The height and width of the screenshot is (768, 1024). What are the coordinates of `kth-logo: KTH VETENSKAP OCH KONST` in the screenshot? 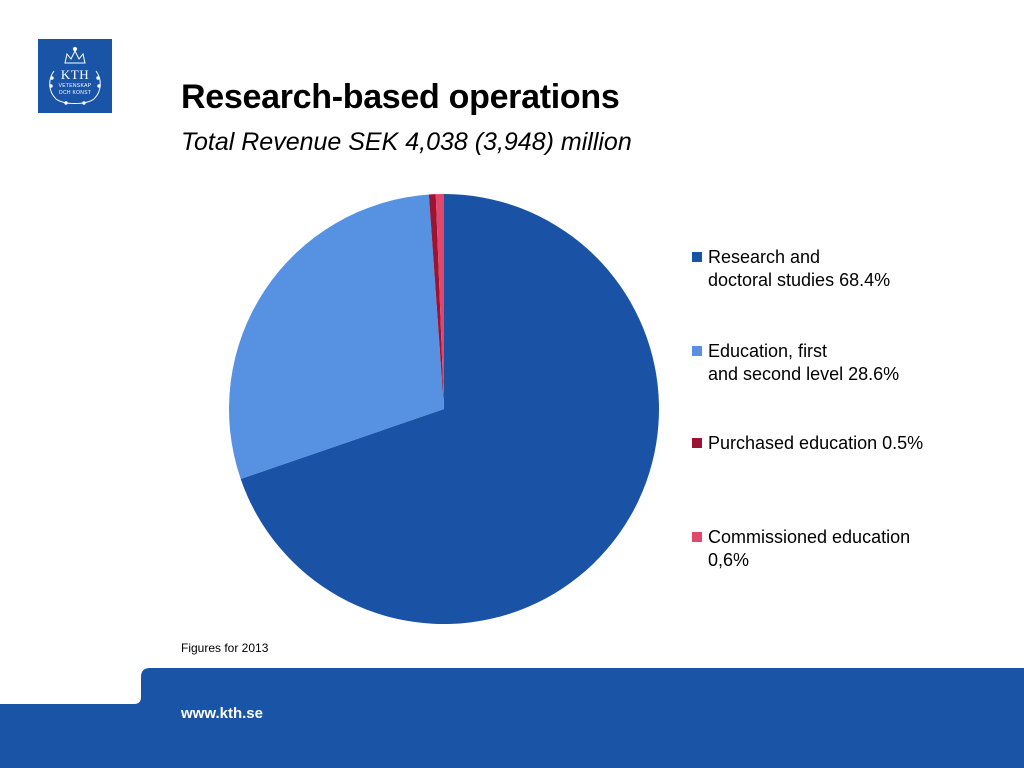 It's located at (75, 76).